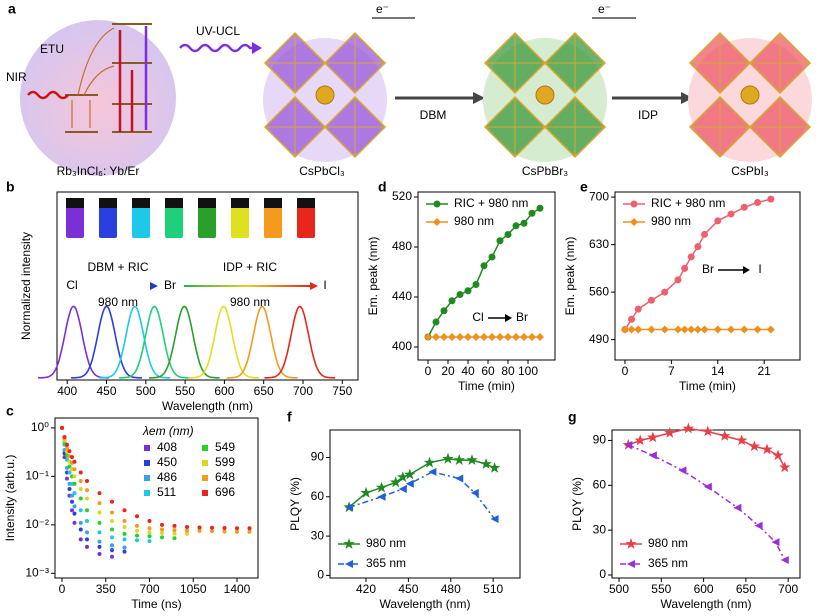 The width and height of the screenshot is (821, 616). Describe the element at coordinates (257, 48) in the screenshot. I see `uv-arrowhead` at that location.